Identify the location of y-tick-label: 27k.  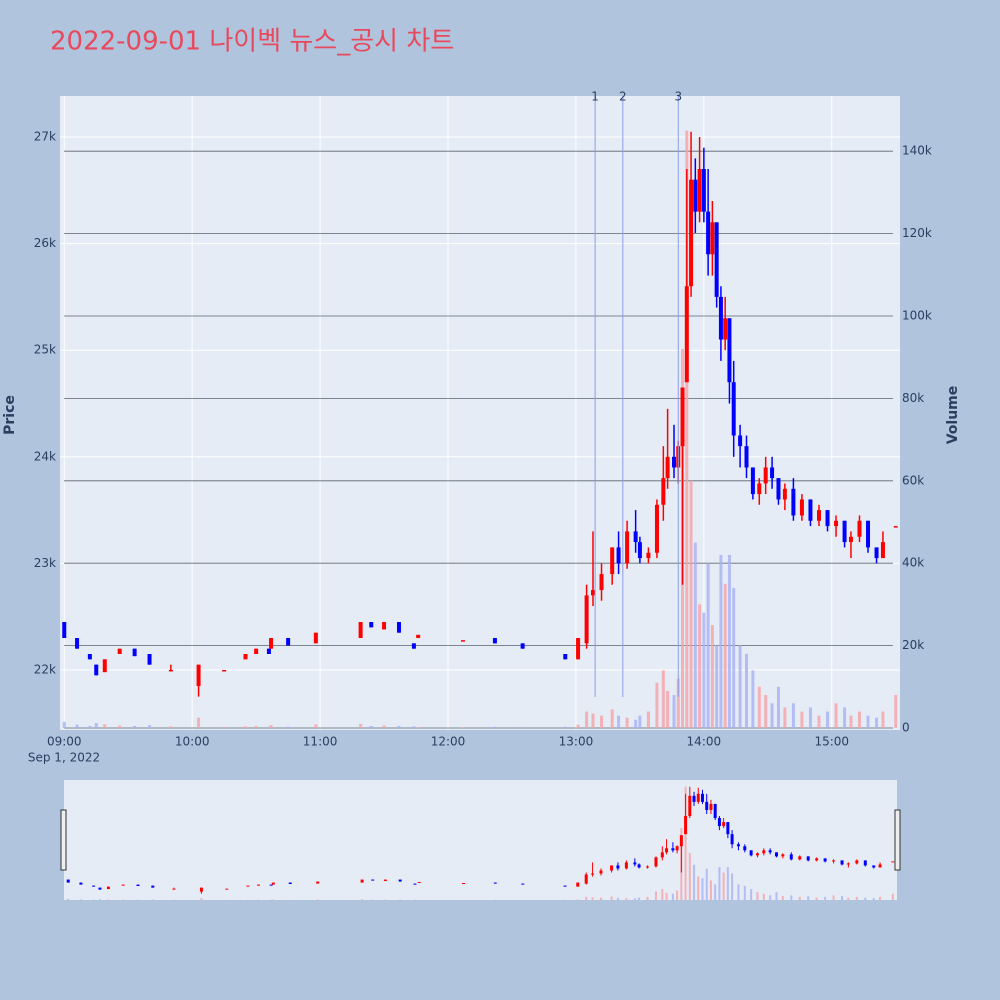
(45, 137).